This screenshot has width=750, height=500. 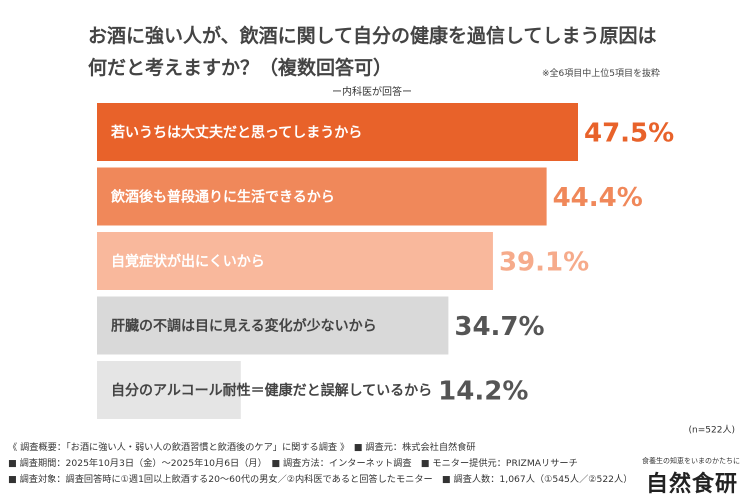 I want to click on value-label: 44.4%, so click(x=598, y=198).